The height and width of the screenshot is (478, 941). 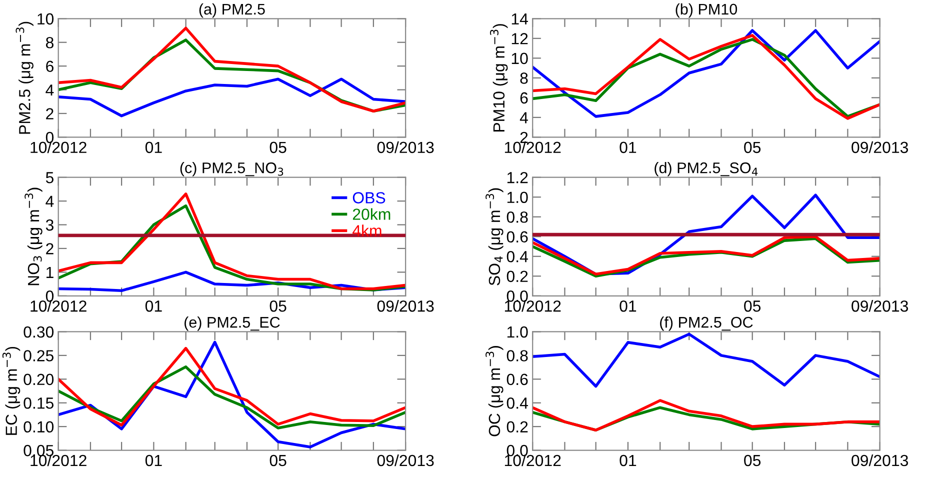 I want to click on y-tick-label: 3, so click(x=50, y=225).